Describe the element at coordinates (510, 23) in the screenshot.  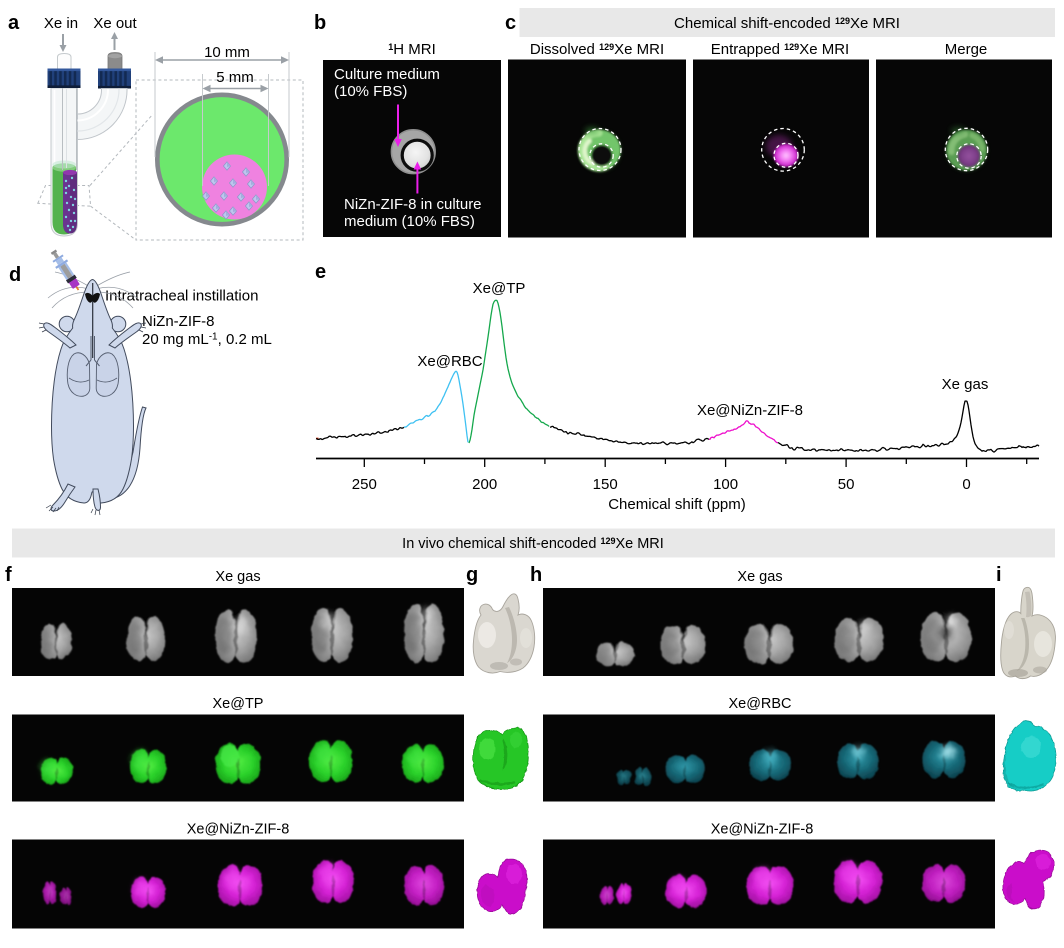
I see `svg-text: c` at that location.